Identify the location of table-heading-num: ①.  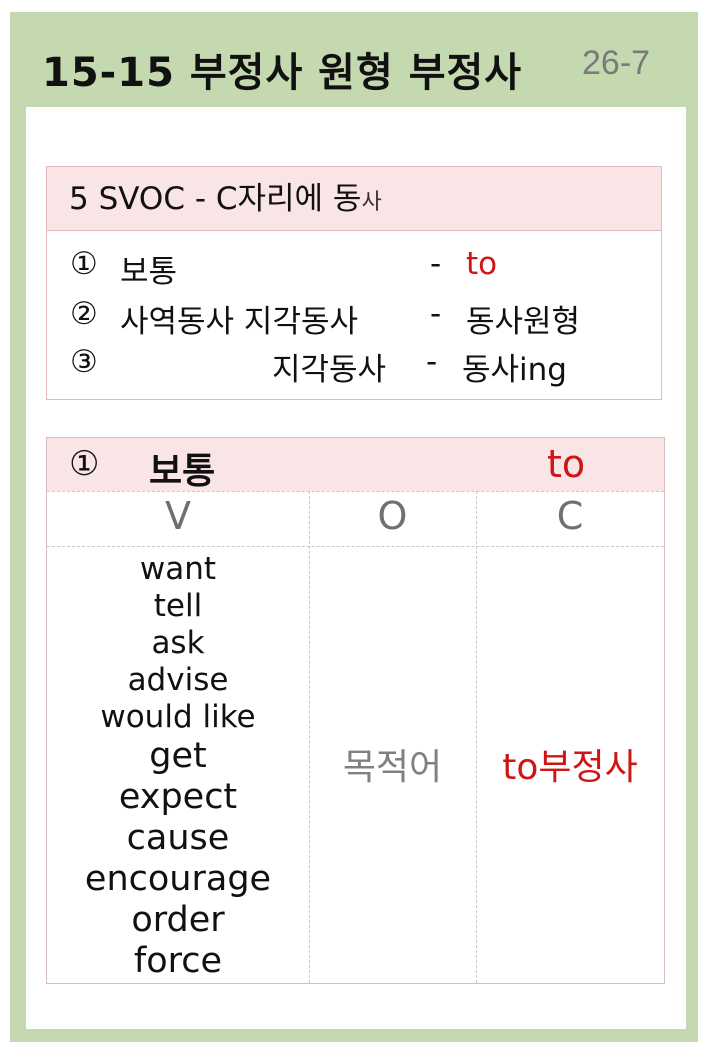
(84, 464).